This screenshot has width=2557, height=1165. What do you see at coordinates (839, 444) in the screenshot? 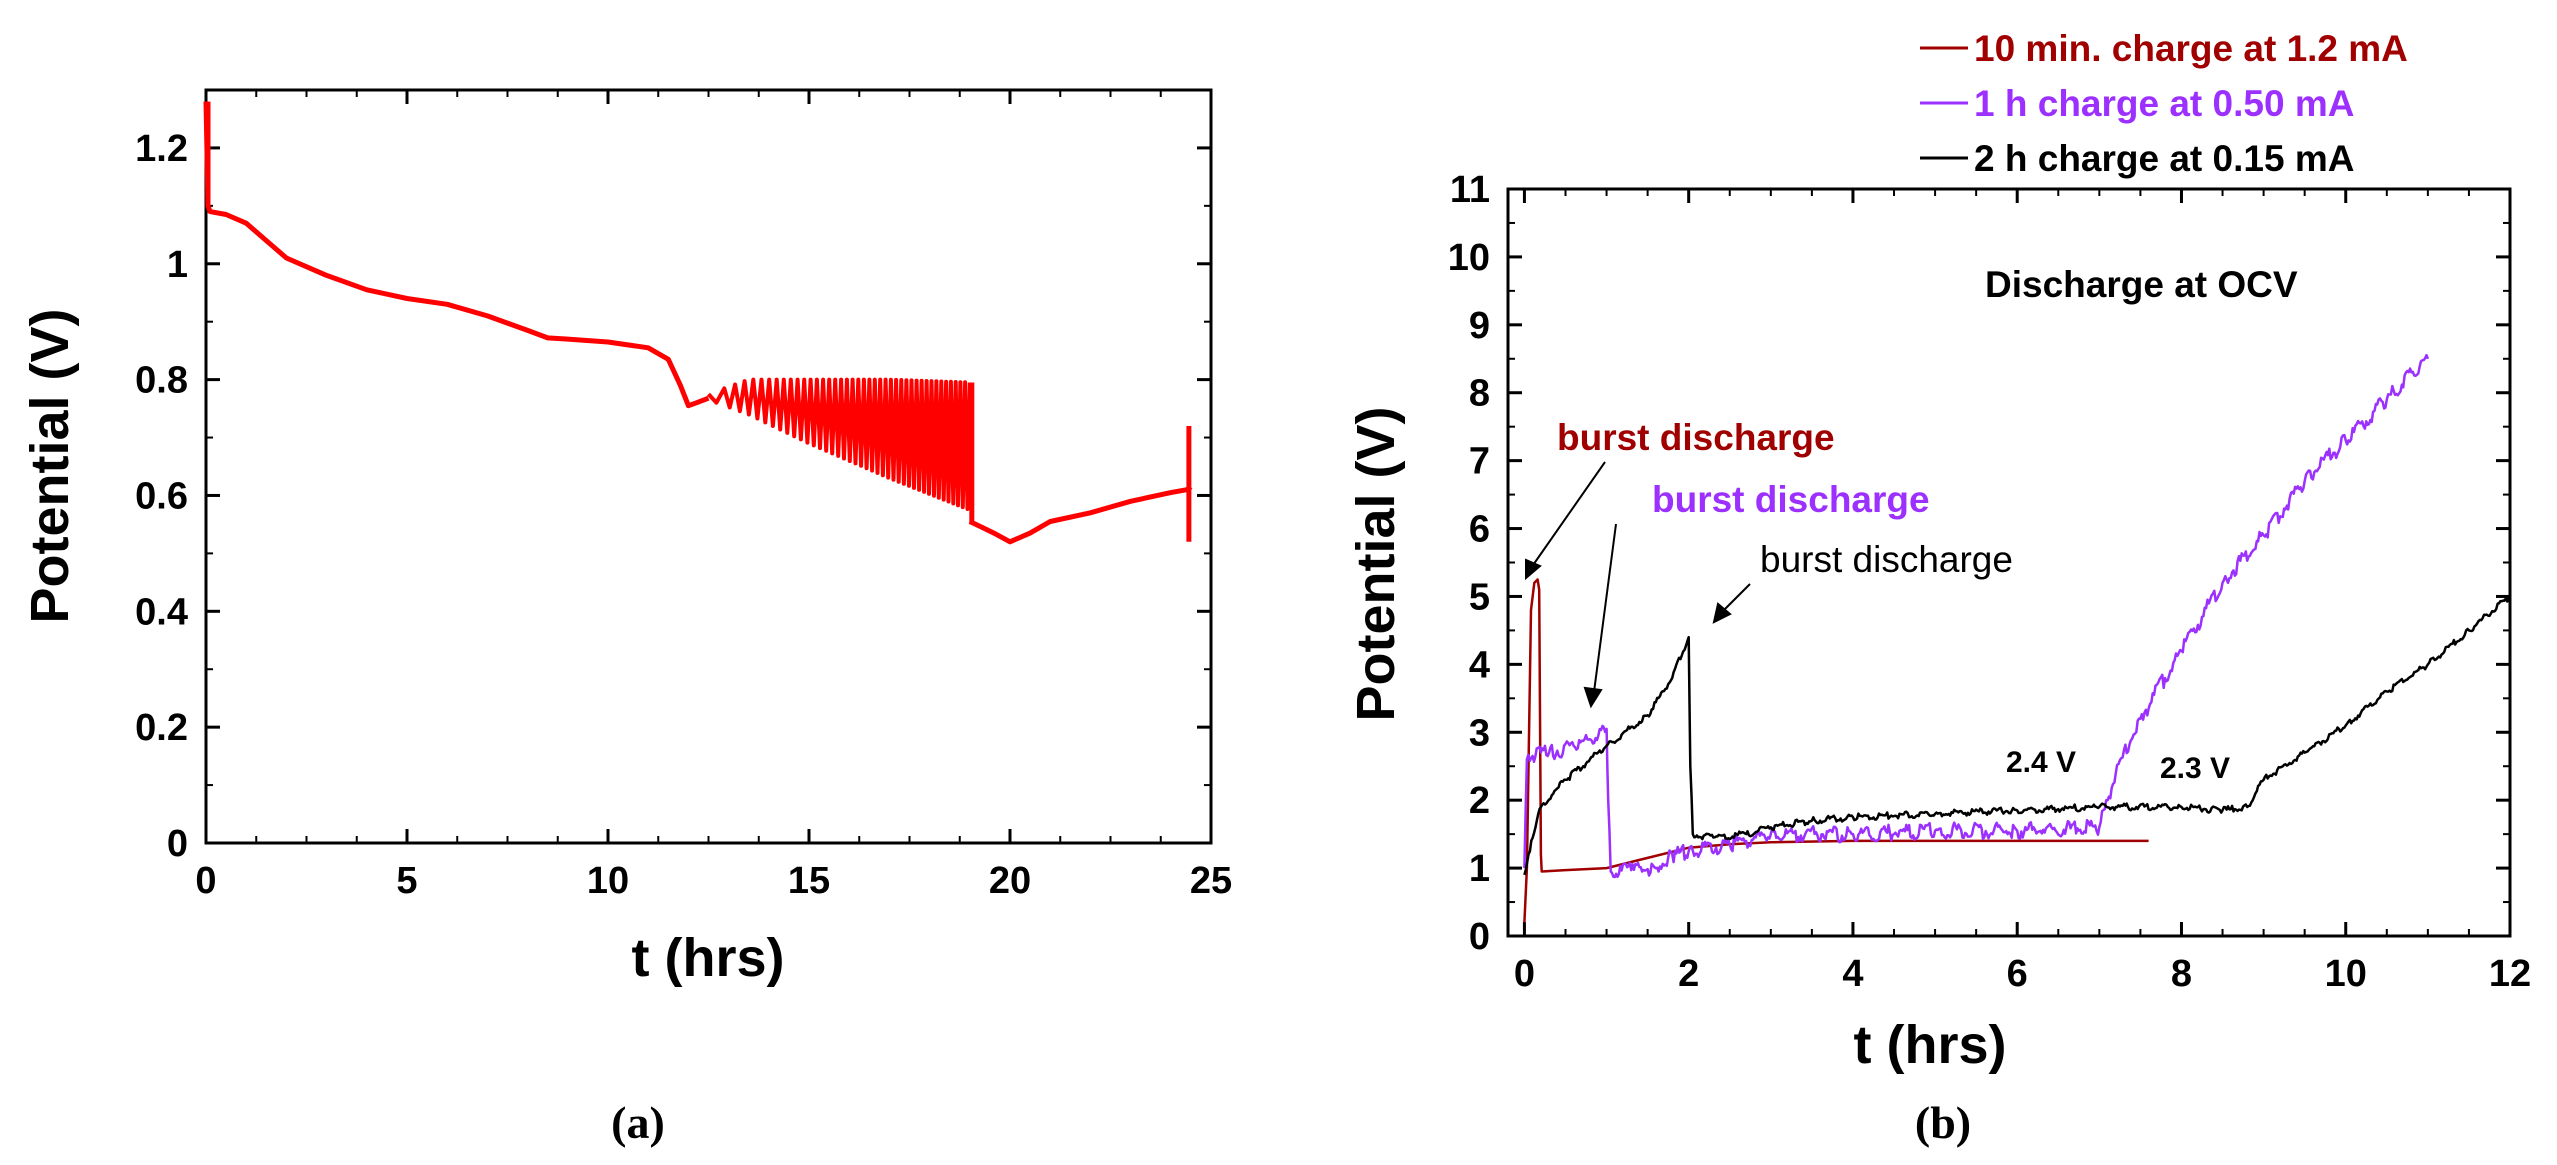
I see `panel-a-series-oscillation` at bounding box center [839, 444].